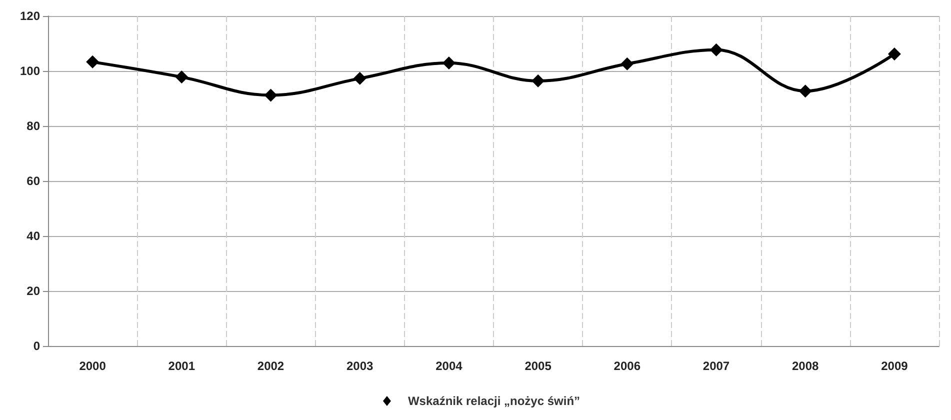  I want to click on x-tick-label: 2001, so click(182, 366).